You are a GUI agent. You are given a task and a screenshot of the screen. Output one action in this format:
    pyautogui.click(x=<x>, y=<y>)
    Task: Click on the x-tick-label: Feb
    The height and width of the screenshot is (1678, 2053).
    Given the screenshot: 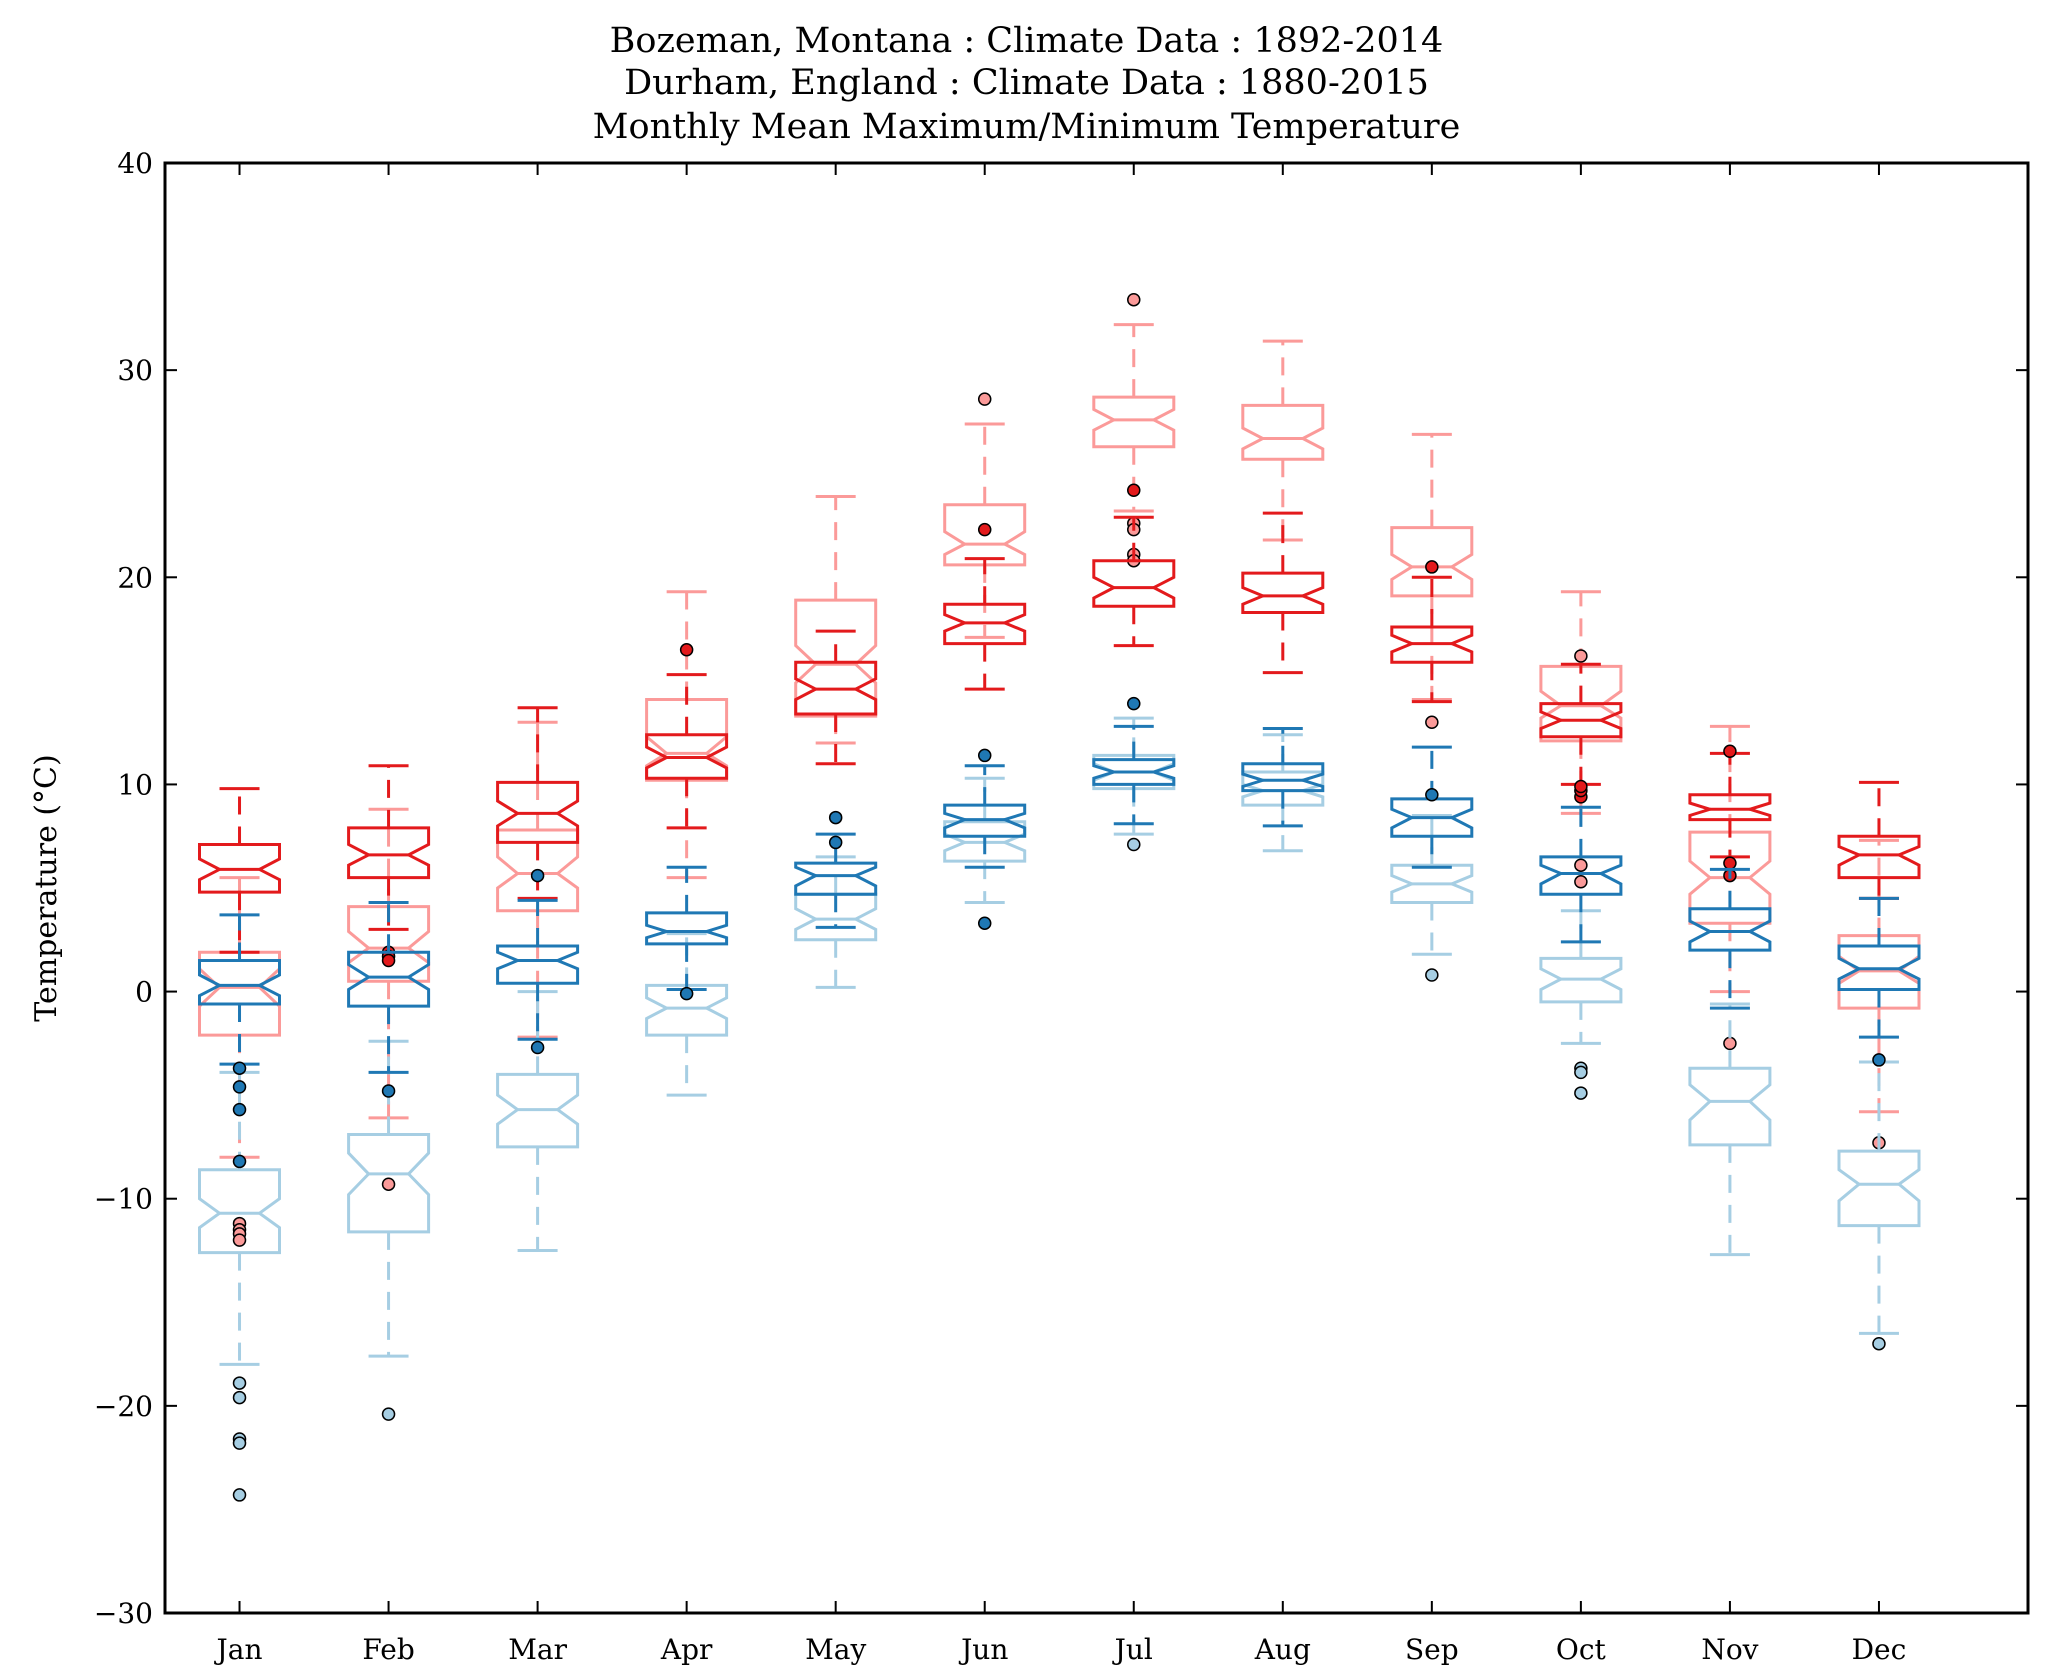 What is the action you would take?
    pyautogui.click(x=388, y=1649)
    